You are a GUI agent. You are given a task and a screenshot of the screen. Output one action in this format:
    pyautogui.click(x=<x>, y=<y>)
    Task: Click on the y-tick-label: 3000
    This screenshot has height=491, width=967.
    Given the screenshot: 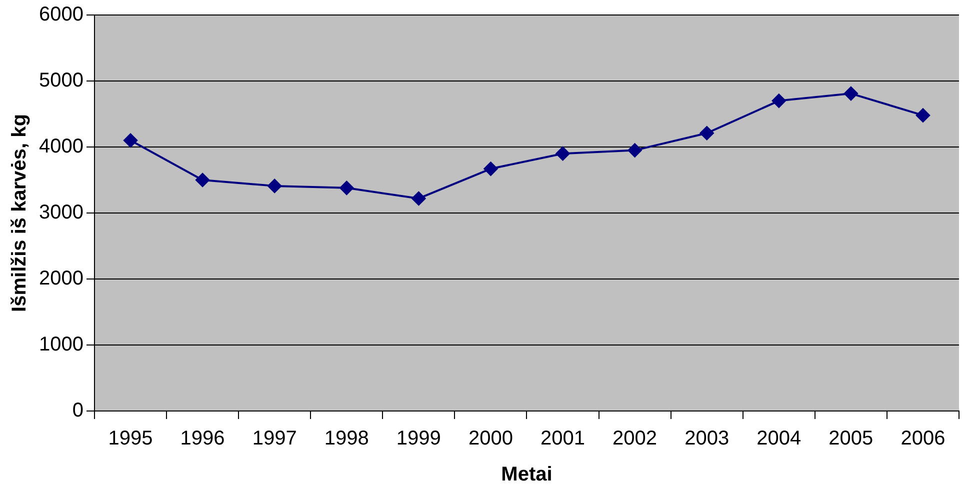 What is the action you would take?
    pyautogui.click(x=61, y=213)
    